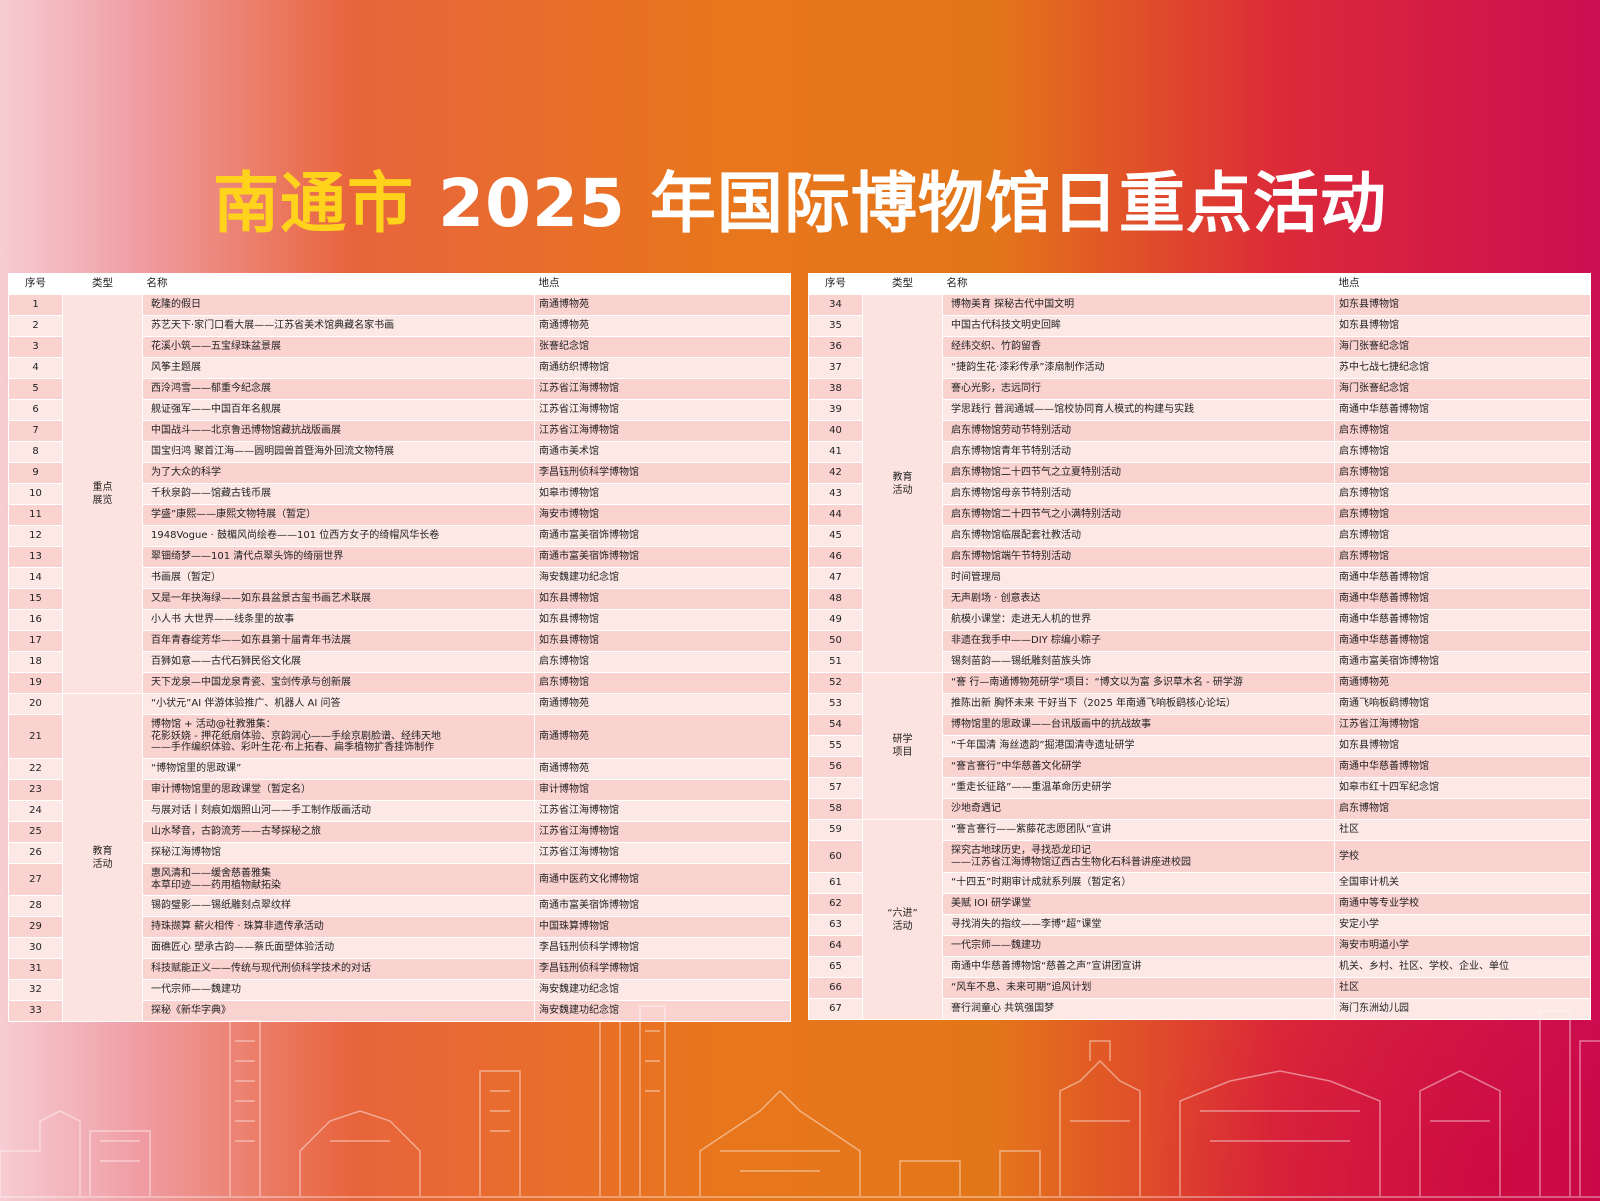 The width and height of the screenshot is (1600, 1201). What do you see at coordinates (338, 284) in the screenshot?
I see `header-name: 名称` at bounding box center [338, 284].